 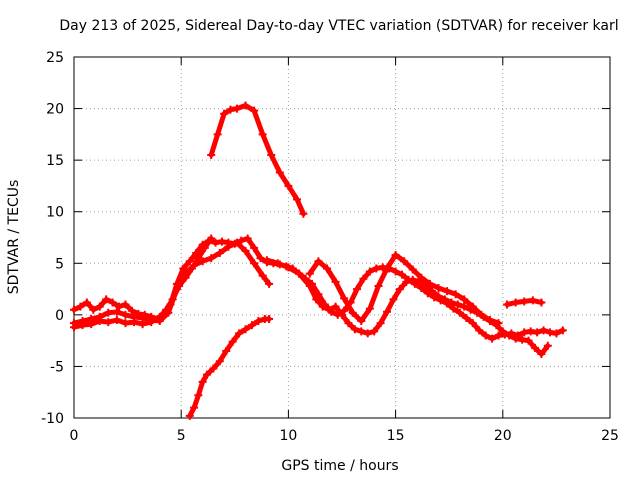 What do you see at coordinates (74, 436) in the screenshot?
I see `x-tick-label: 0` at bounding box center [74, 436].